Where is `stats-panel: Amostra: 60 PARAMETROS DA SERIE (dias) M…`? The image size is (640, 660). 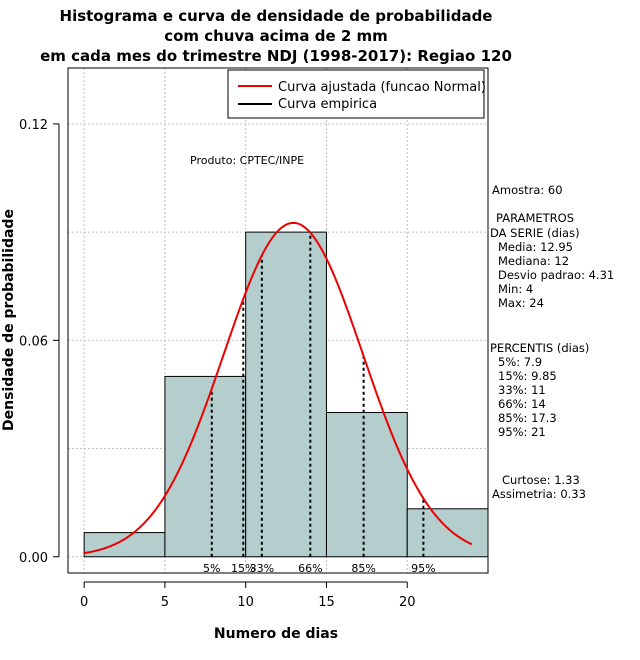 stats-panel: Amostra: 60 PARAMETROS DA SERIE (dias) M… is located at coordinates (552, 342).